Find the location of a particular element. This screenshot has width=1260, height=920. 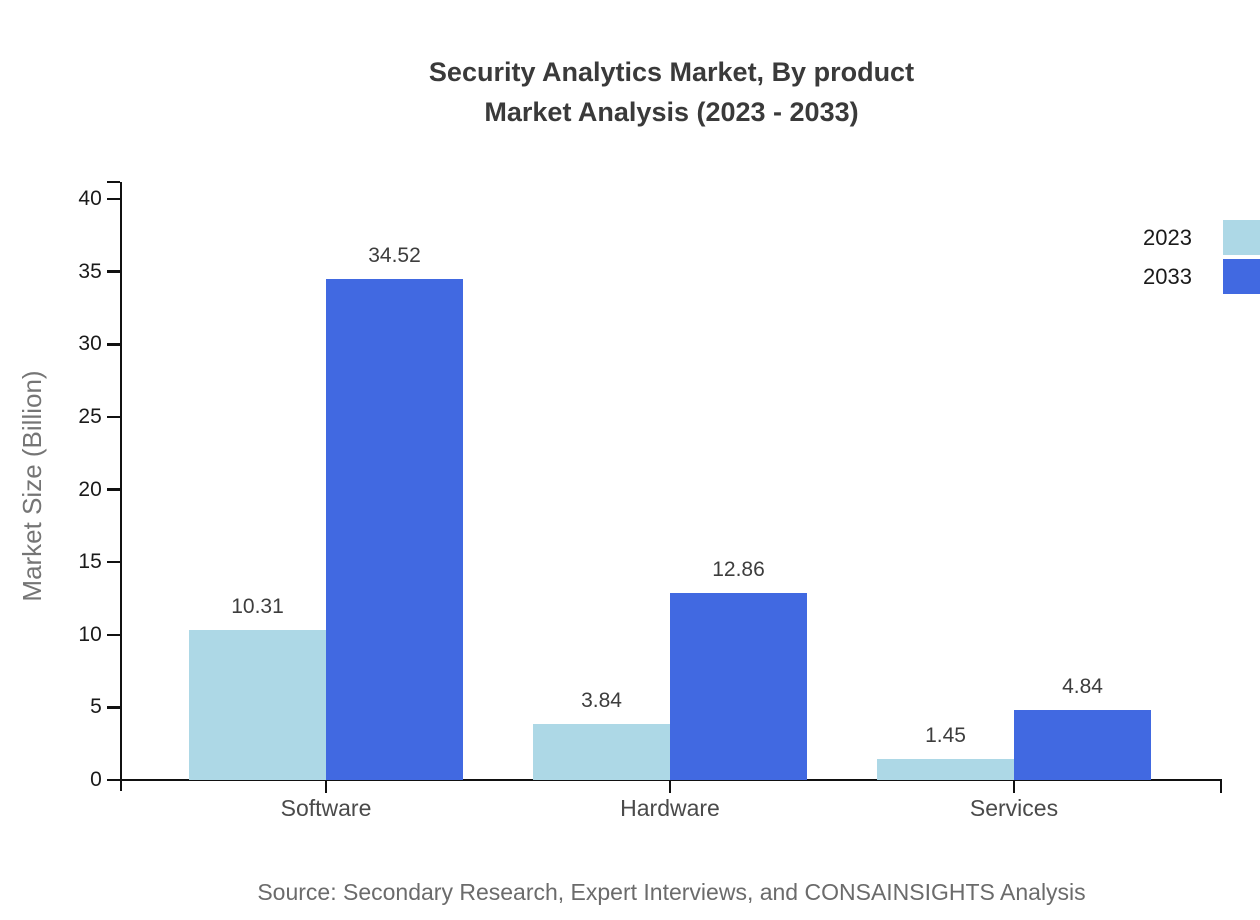

bar-2033-services is located at coordinates (1082, 744).